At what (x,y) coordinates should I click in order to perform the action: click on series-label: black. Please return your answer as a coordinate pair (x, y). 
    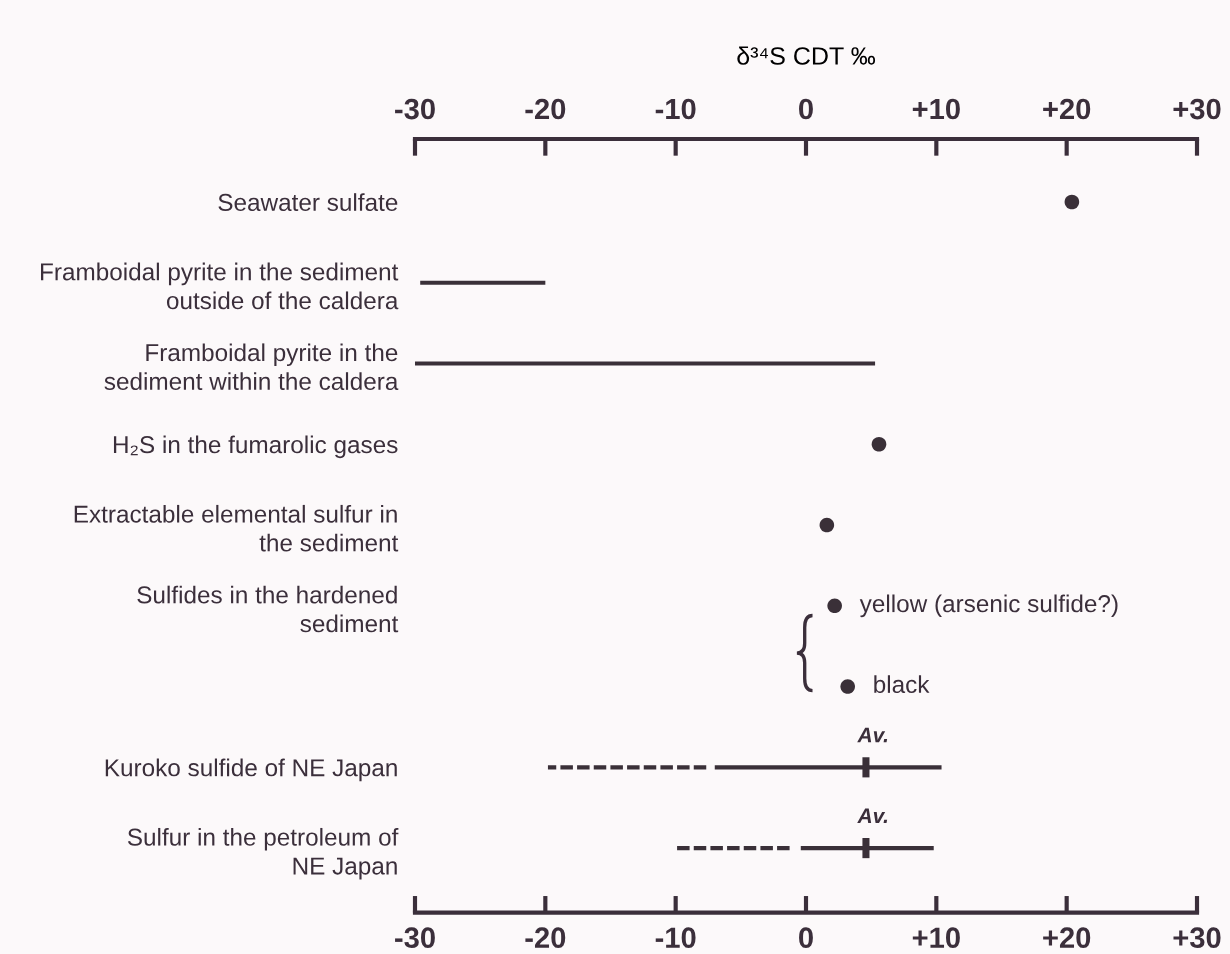
    Looking at the image, I should click on (902, 684).